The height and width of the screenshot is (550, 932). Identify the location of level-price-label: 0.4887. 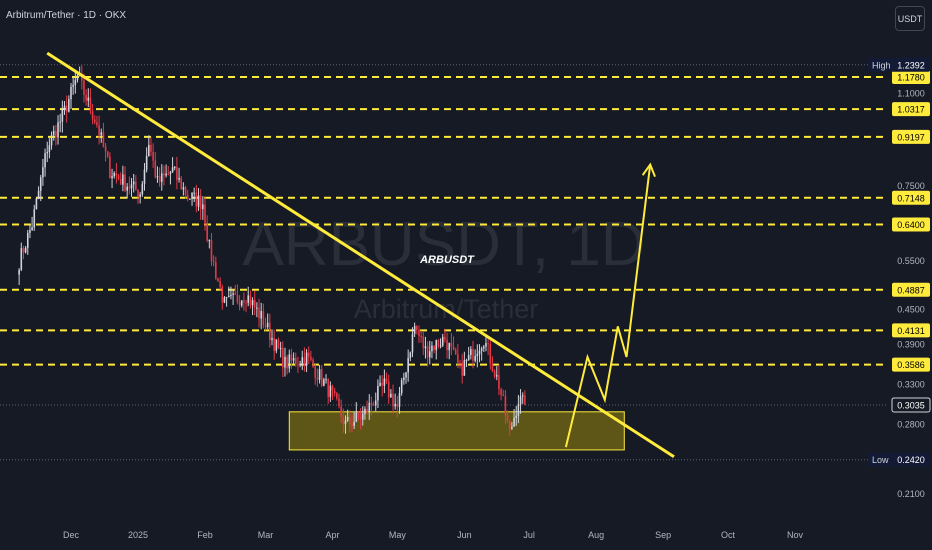
(911, 290).